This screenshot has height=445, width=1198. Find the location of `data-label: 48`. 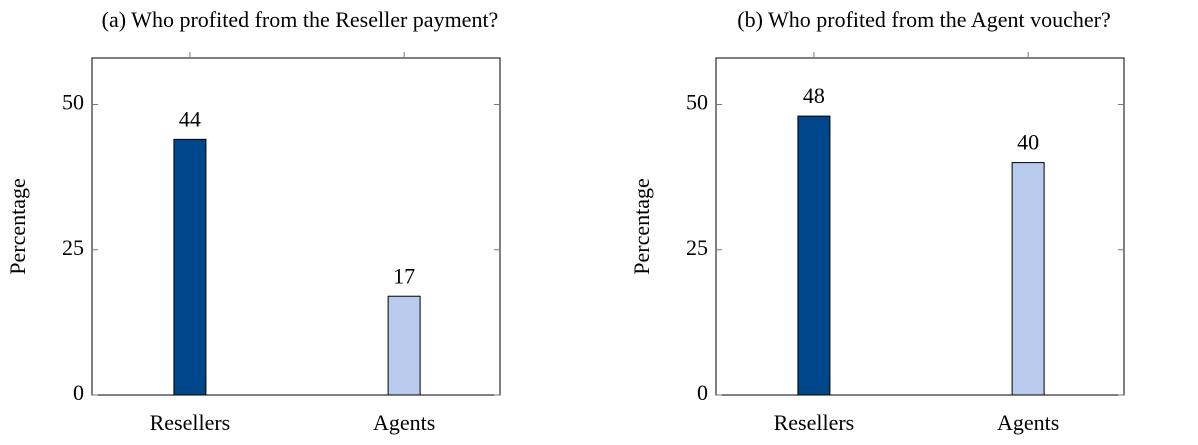

data-label: 48 is located at coordinates (814, 95).